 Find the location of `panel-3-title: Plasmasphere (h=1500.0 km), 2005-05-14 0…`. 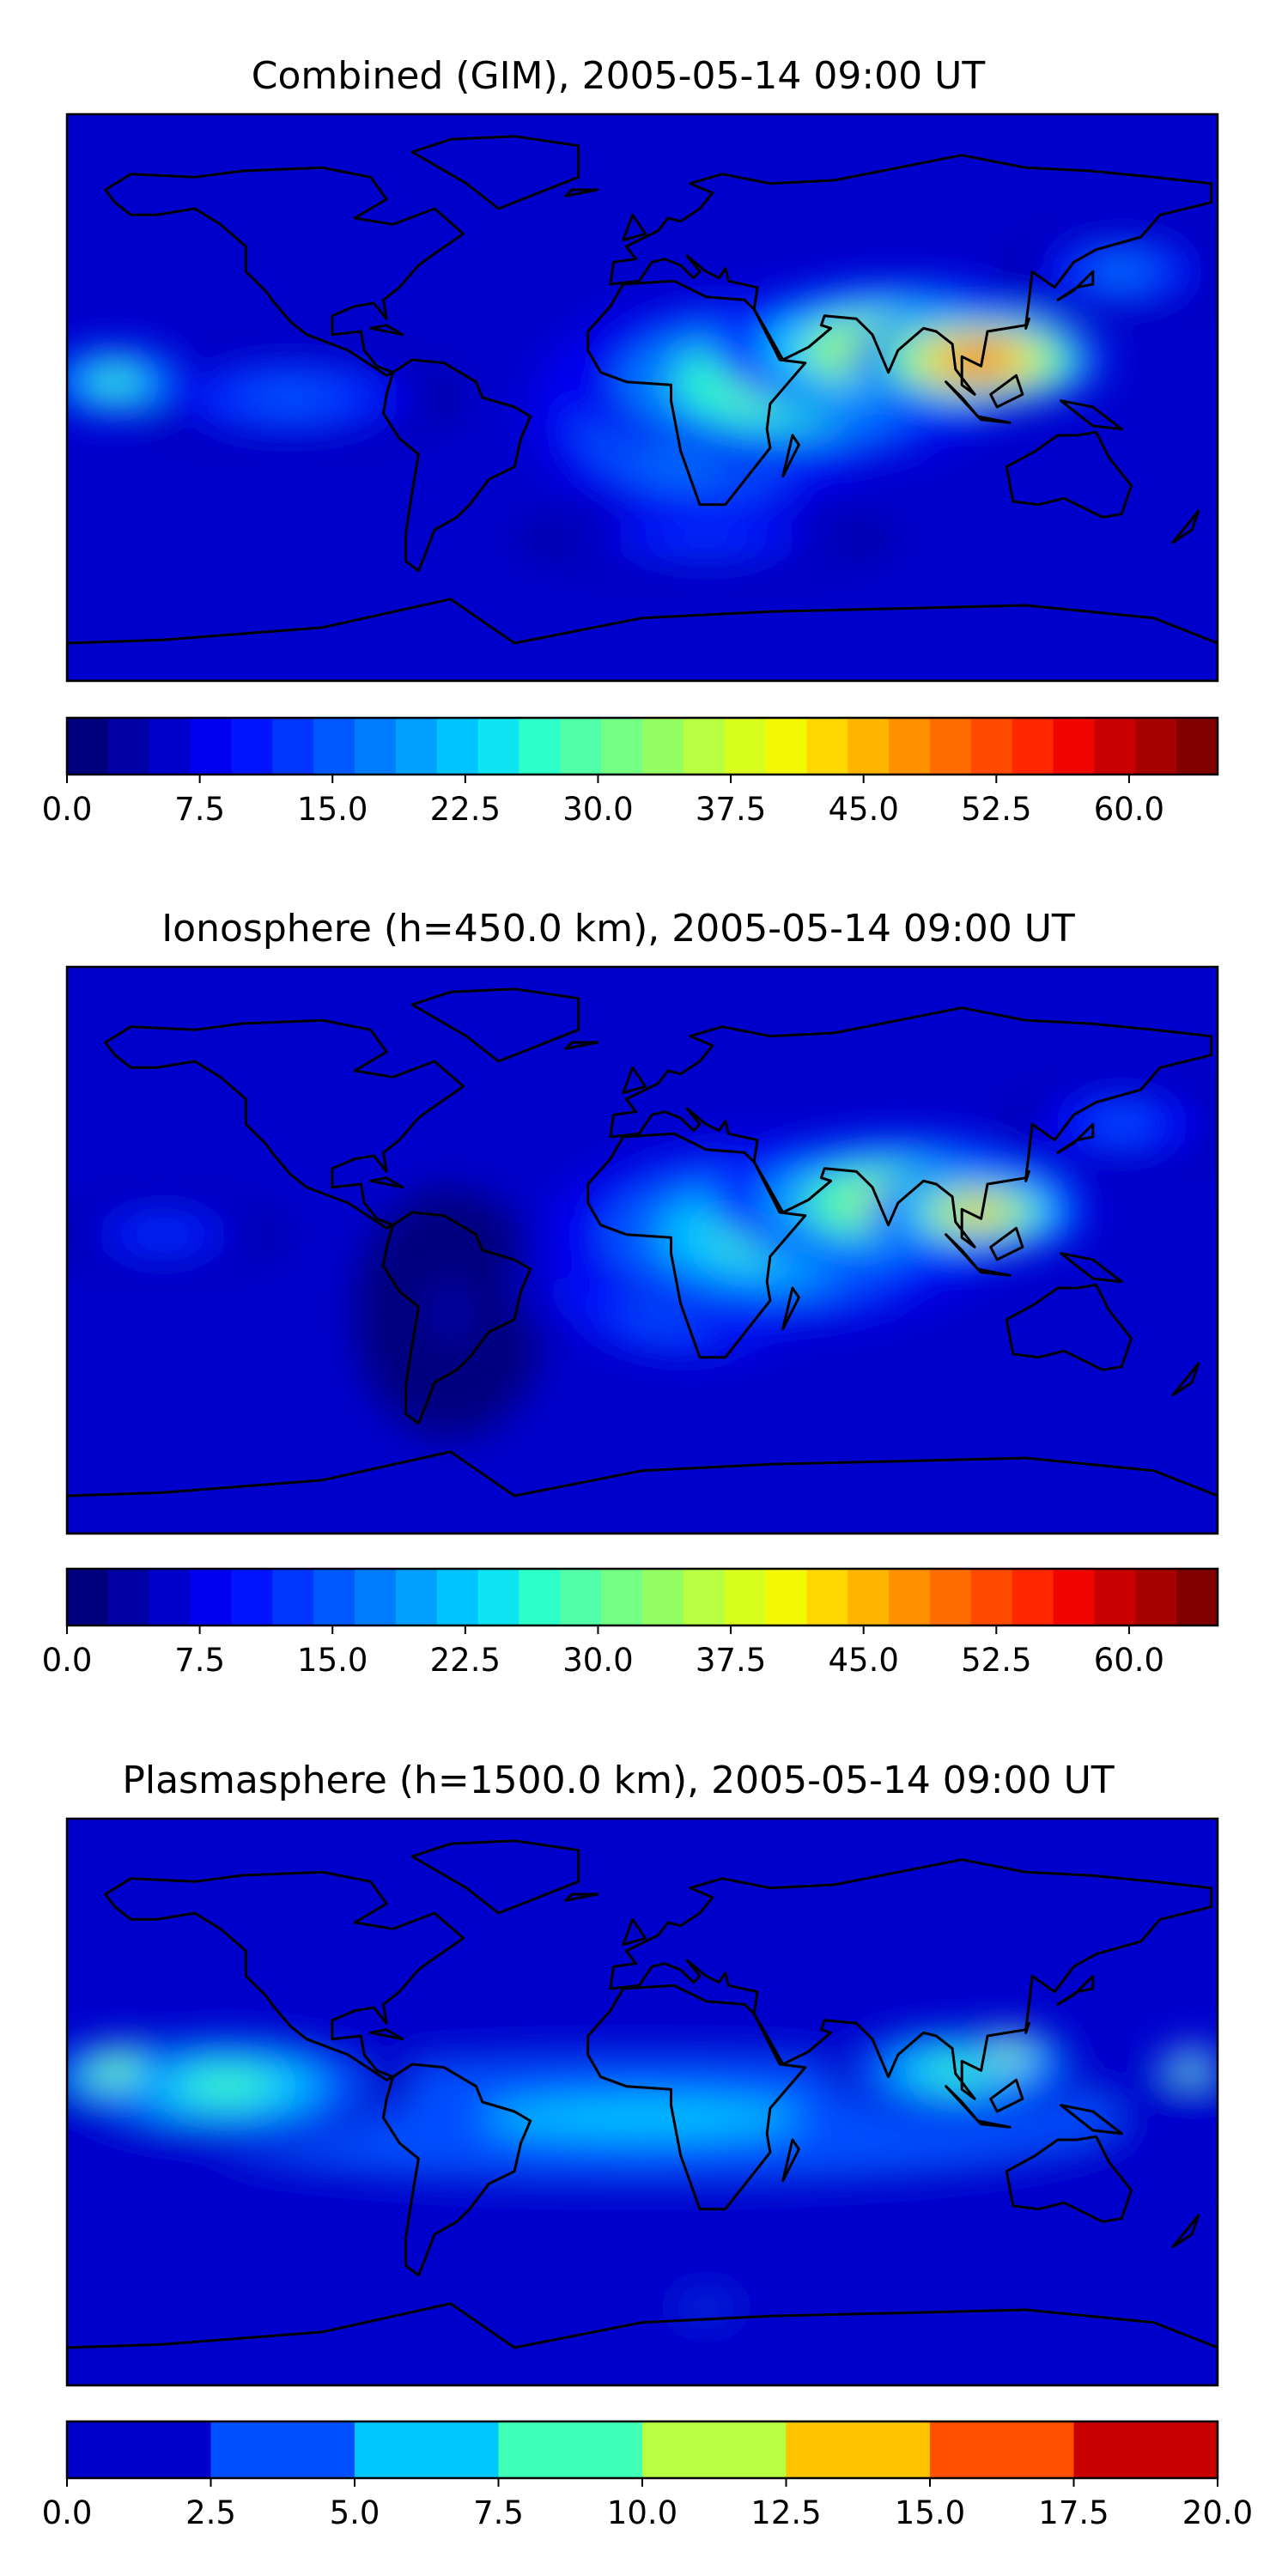

panel-3-title: Plasmasphere (h=1500.0 km), 2005-05-14 0… is located at coordinates (618, 1780).